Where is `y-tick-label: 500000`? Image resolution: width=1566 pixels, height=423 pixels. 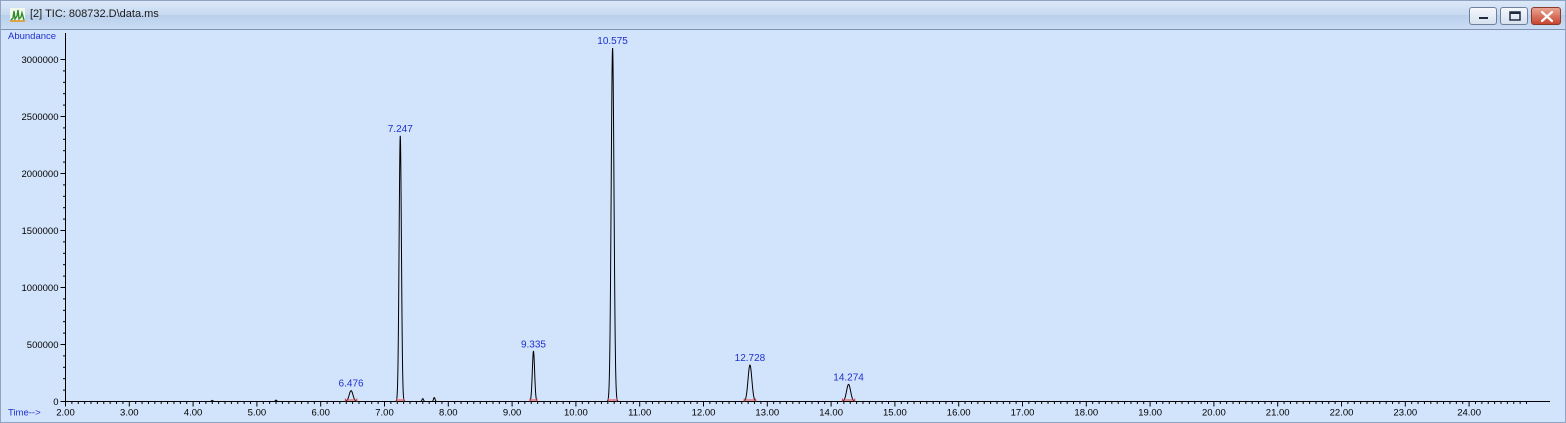 y-tick-label: 500000 is located at coordinates (43, 345).